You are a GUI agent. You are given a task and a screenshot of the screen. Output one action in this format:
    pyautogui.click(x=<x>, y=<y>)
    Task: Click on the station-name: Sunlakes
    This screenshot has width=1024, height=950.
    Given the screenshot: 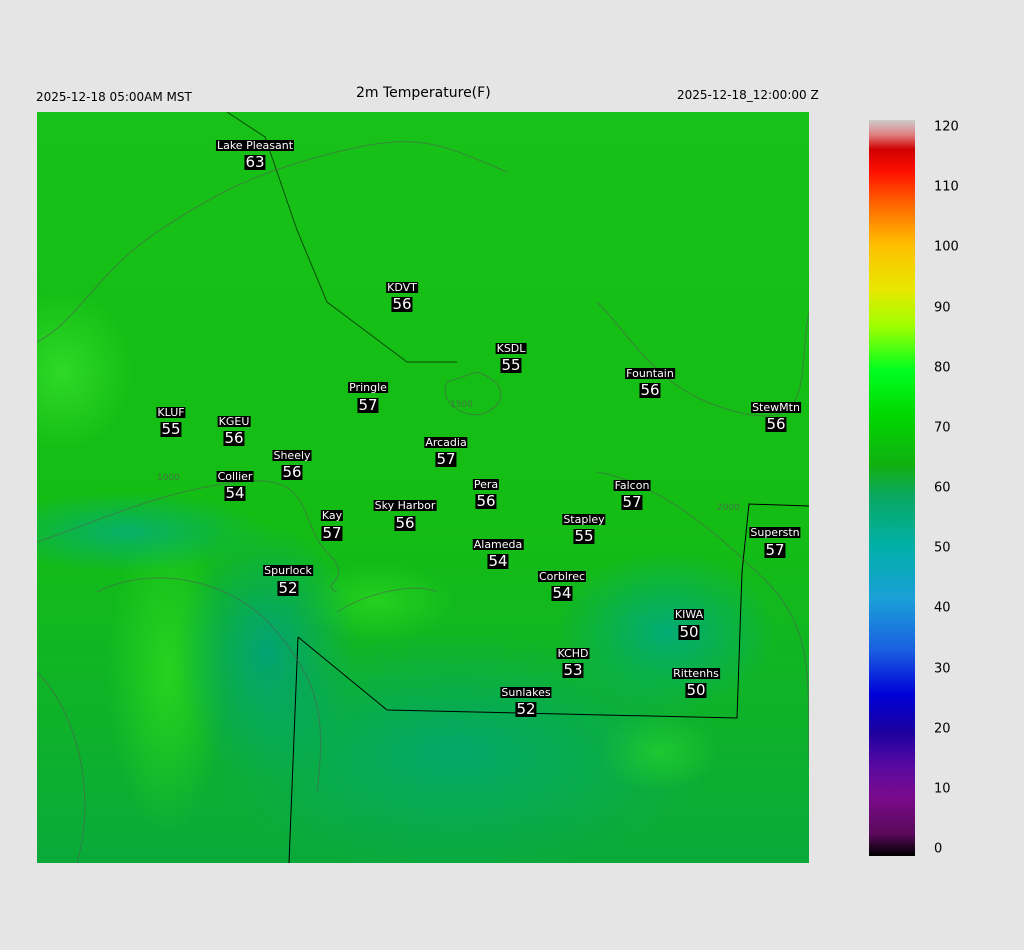 What is the action you would take?
    pyautogui.click(x=526, y=692)
    